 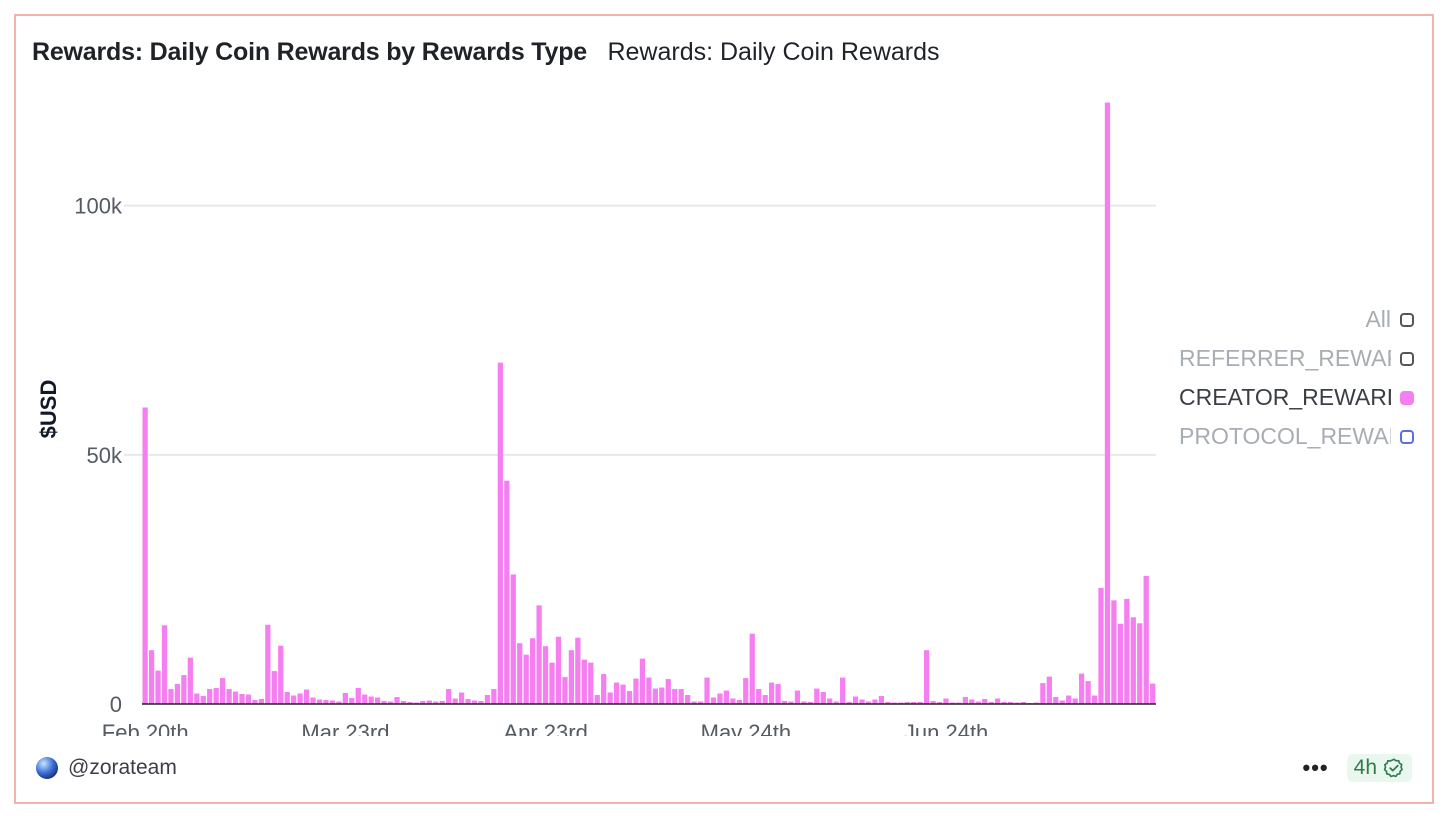 I want to click on legend-item-protocol-rewards: PROTOCOL_REWARDS, so click(x=1296, y=436).